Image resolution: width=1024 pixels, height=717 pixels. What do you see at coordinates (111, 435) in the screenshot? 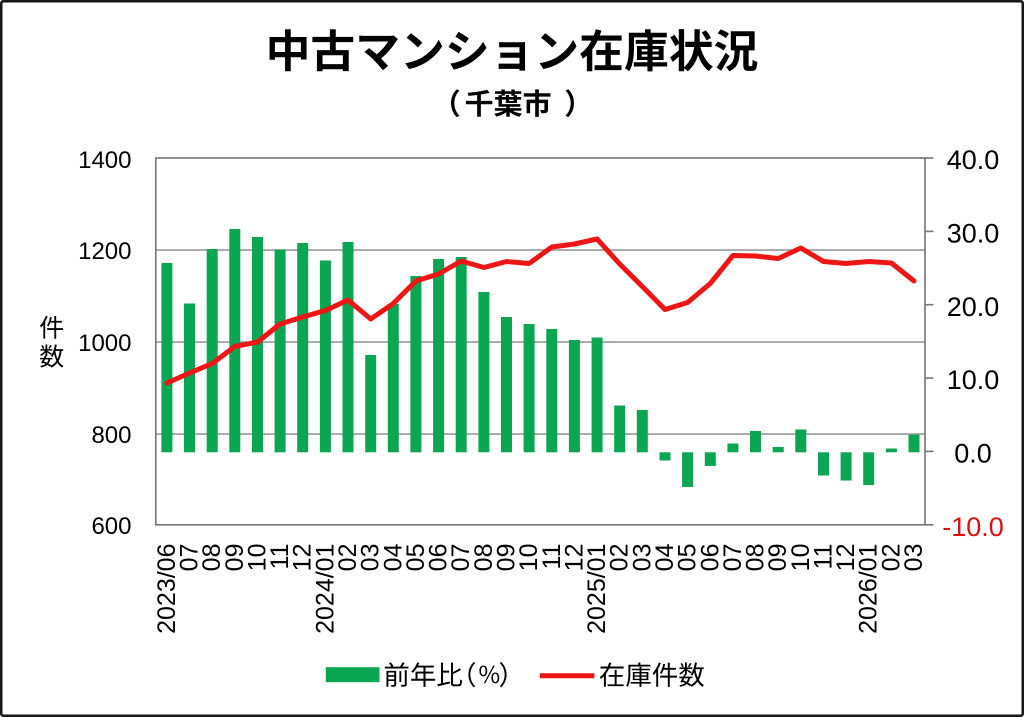
I see `svg-text: 800` at bounding box center [111, 435].